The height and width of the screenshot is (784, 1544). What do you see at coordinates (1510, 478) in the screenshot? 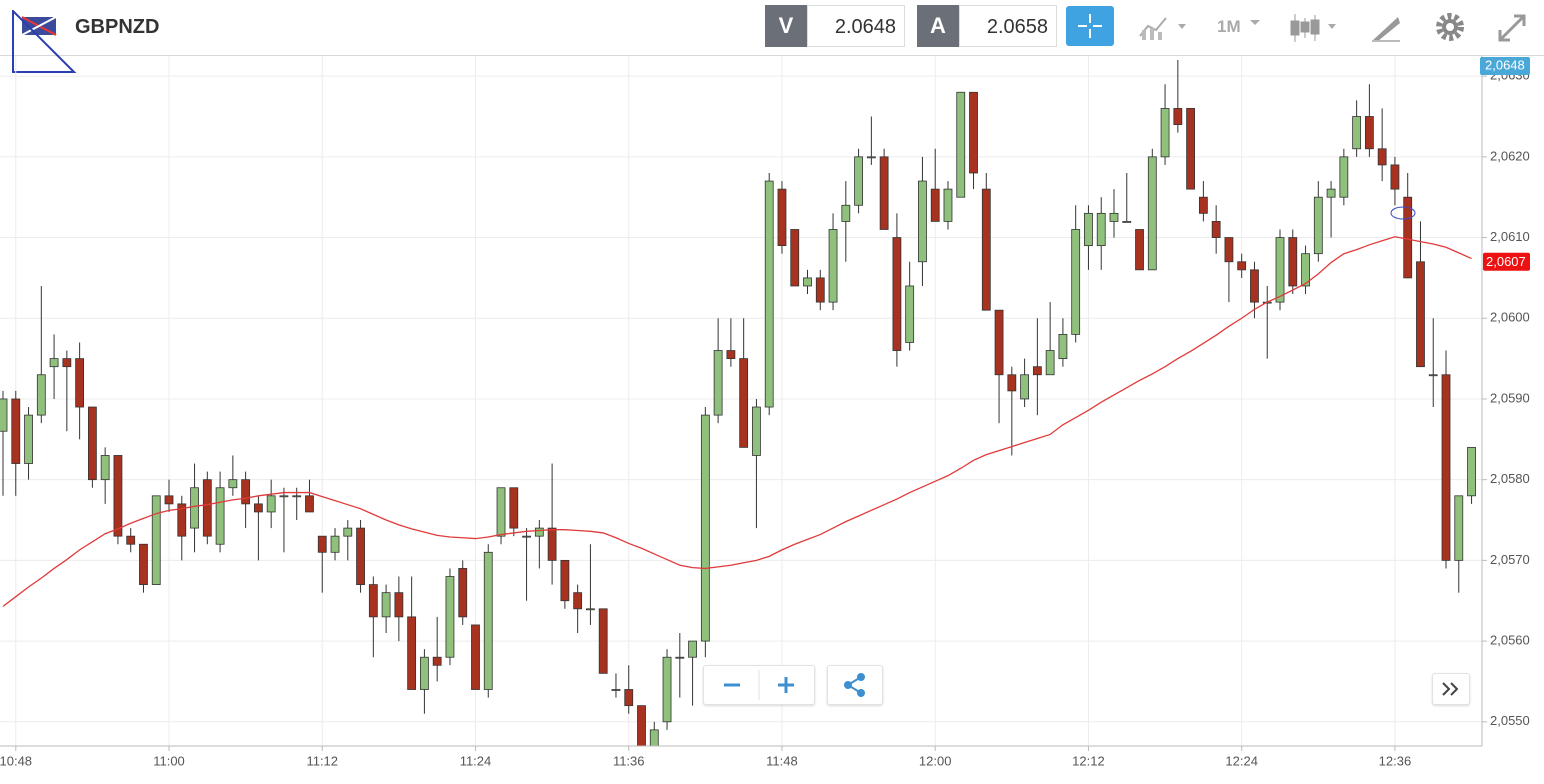
I see `y-tick-label: 2,0580` at bounding box center [1510, 478].